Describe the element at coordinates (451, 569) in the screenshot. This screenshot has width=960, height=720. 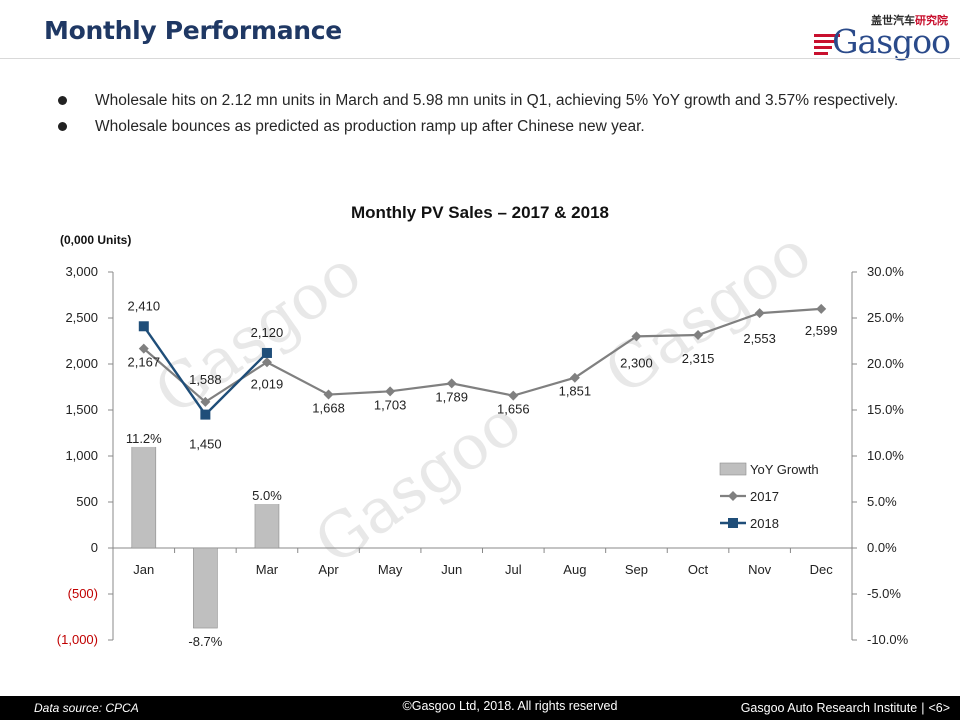
I see `x-tick-label: Jun` at that location.